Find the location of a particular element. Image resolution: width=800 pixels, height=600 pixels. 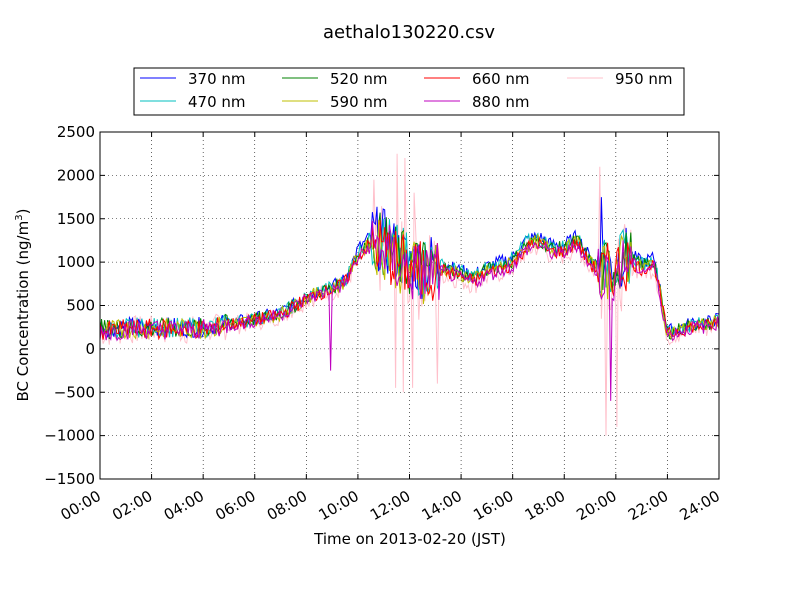

y-tick-label: −1500 is located at coordinates (69, 479).